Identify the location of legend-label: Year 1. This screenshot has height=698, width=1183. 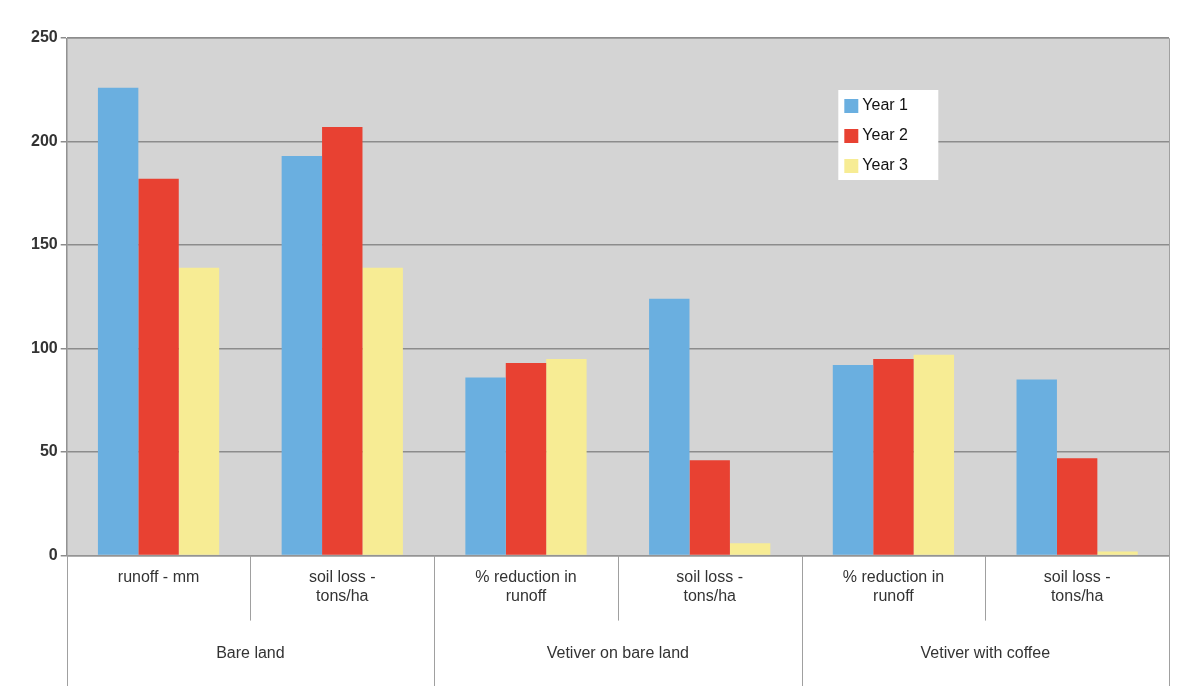
(885, 105).